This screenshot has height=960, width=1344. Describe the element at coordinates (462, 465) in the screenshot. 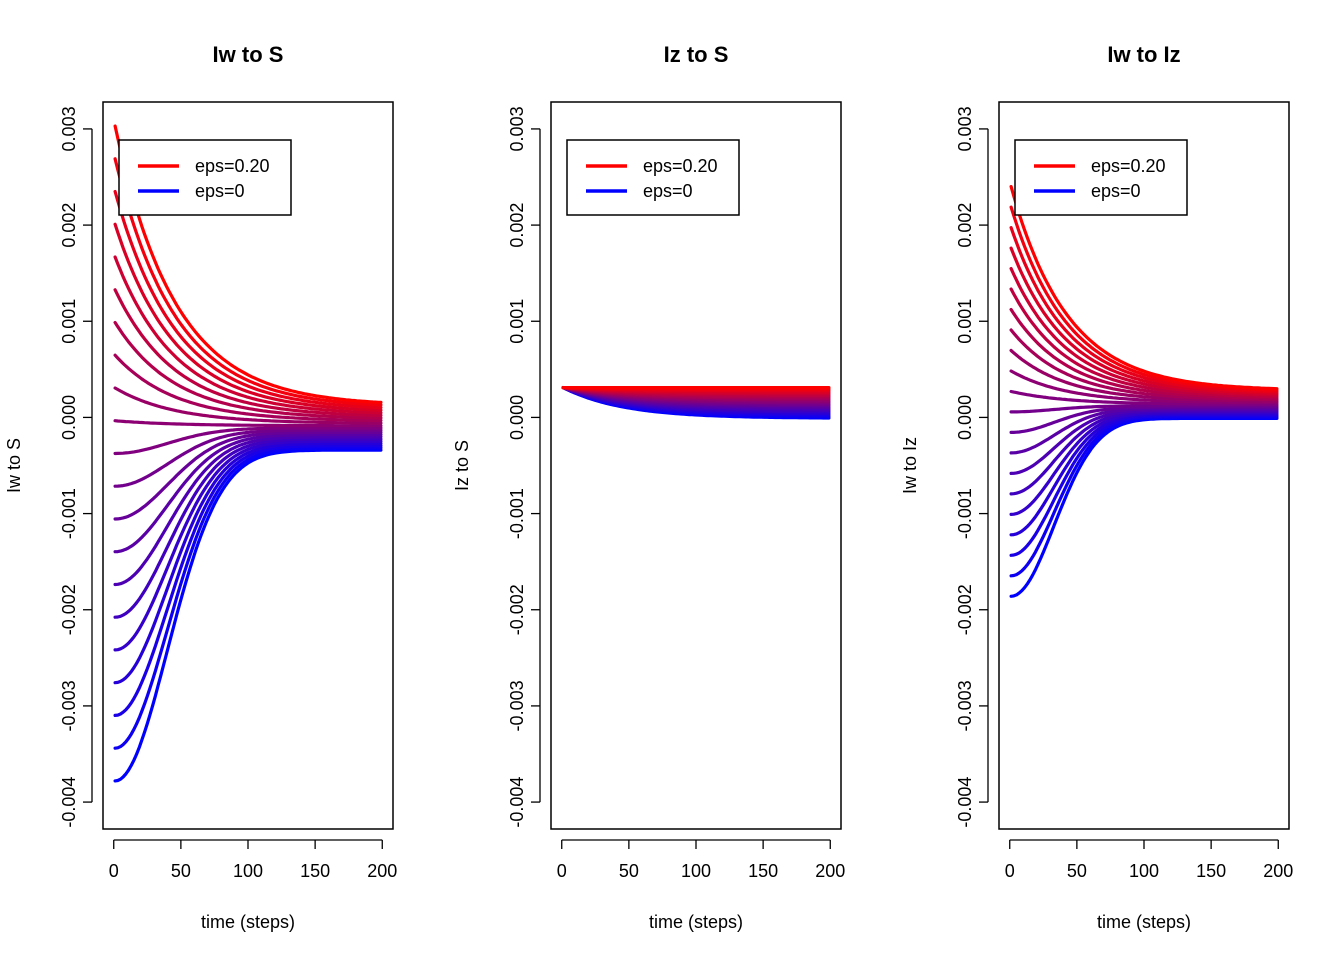

I see `y-axis-label: Iz to S` at that location.